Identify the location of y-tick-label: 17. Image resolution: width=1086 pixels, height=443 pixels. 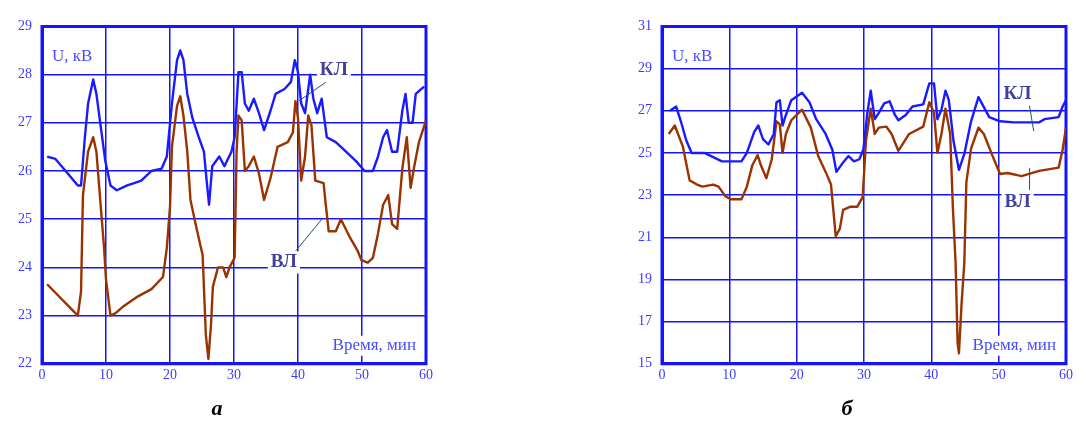
(645, 321).